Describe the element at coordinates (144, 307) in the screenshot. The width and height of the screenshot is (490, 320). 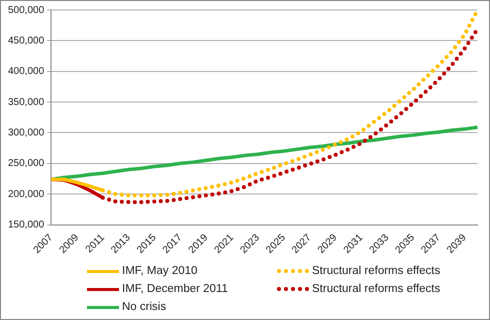
I see `legend-label: No crisis` at that location.